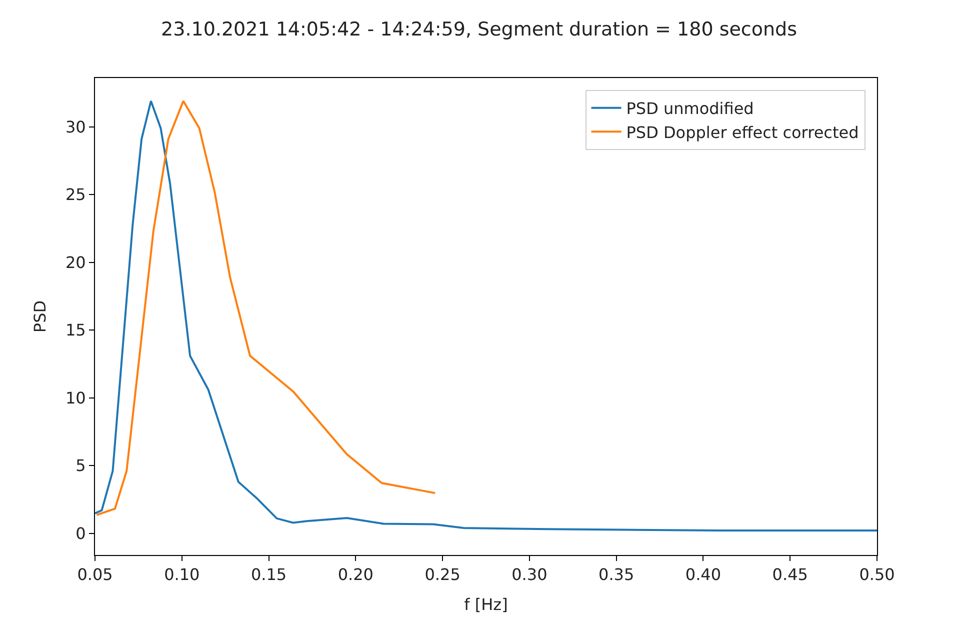 Image resolution: width=958 pixels, height=637 pixels. I want to click on x-tick-label: 0.05, so click(95, 574).